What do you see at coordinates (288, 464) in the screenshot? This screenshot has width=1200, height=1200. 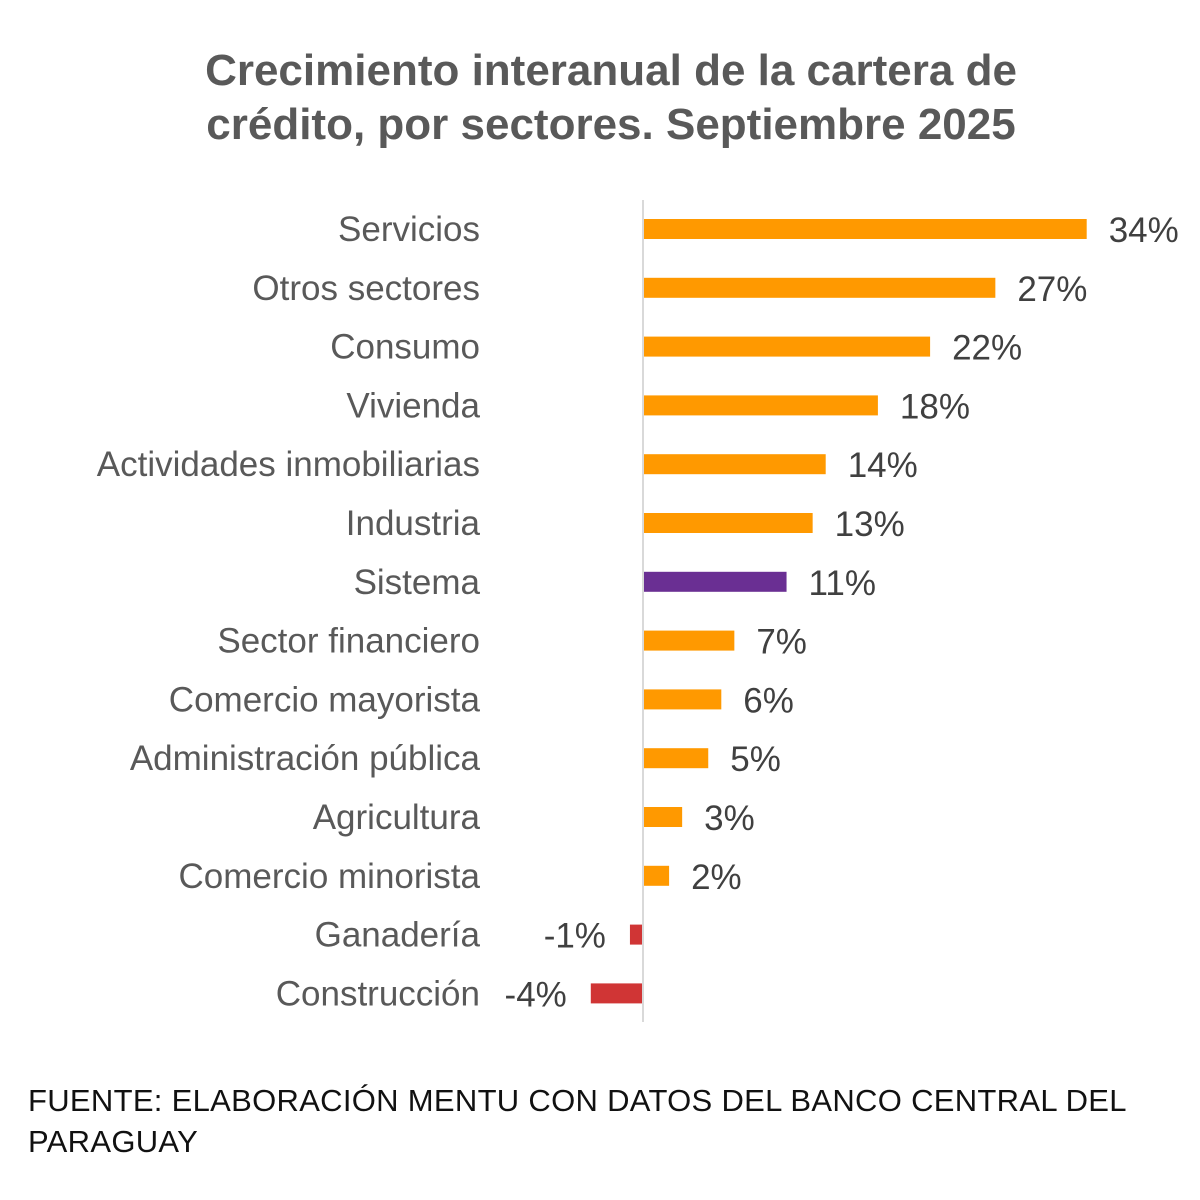 I see `category-label: Actividades inmobiliarias` at bounding box center [288, 464].